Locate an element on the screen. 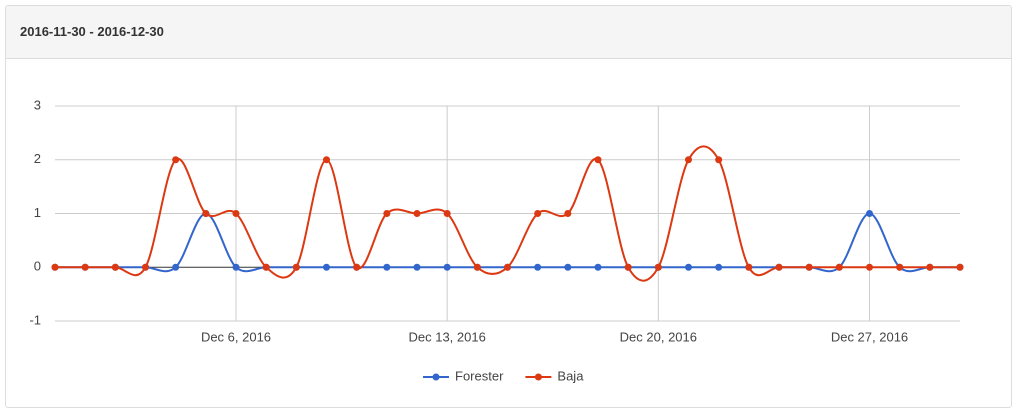 The image size is (1017, 413). series-line is located at coordinates (507, 242).